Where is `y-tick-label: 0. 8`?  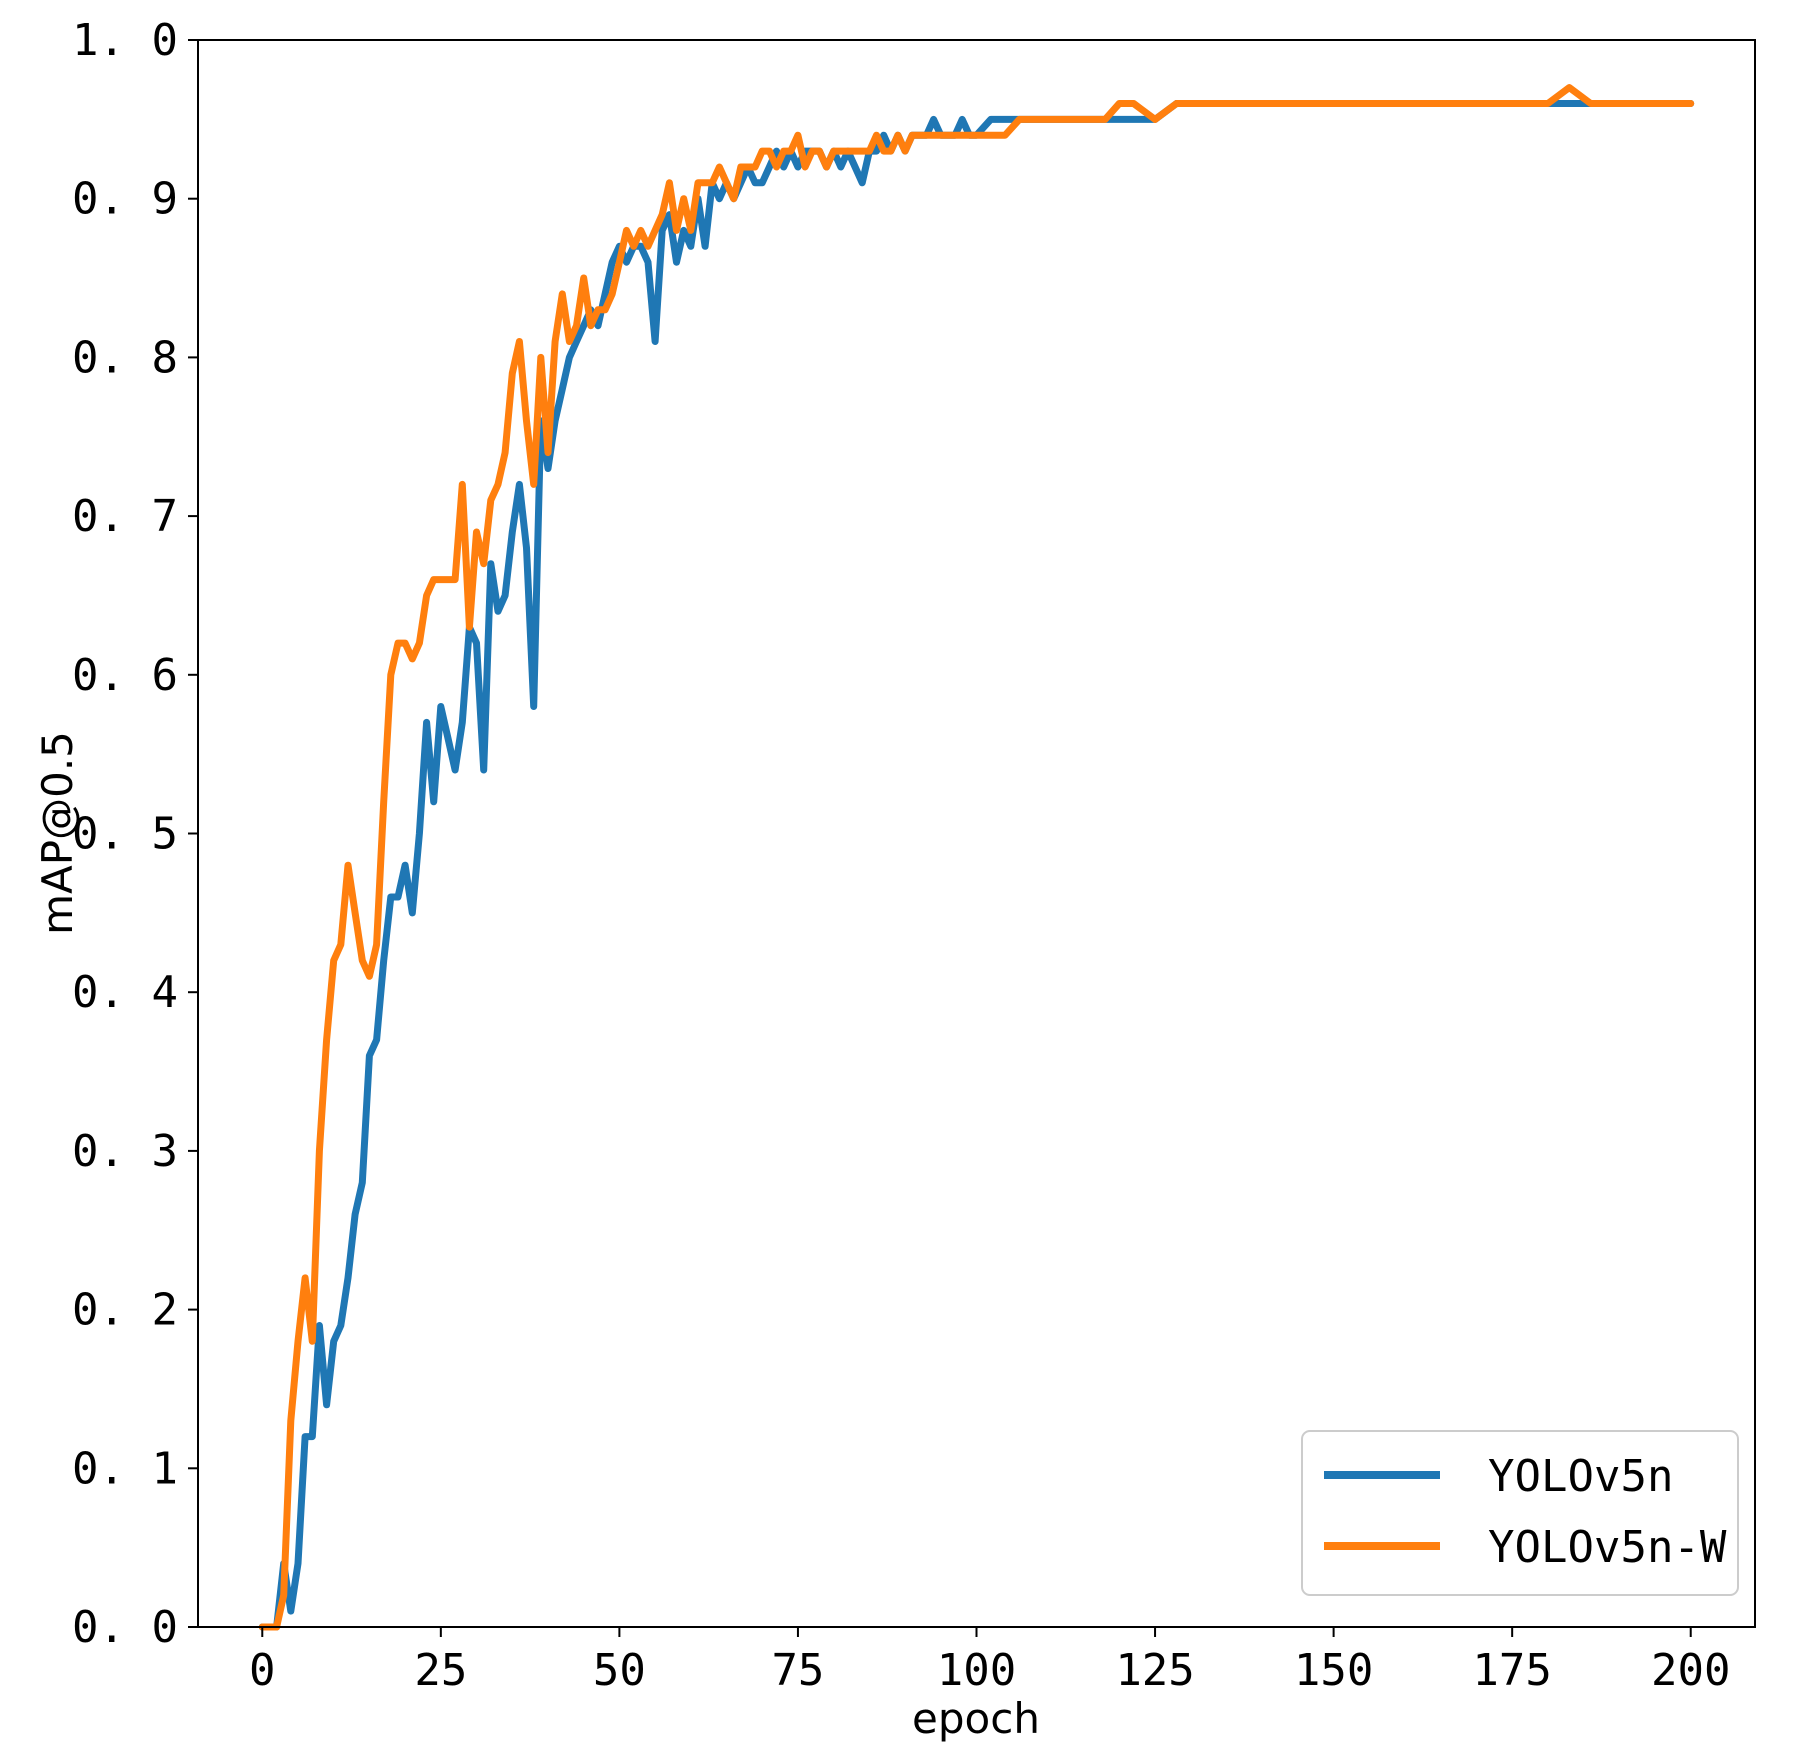 y-tick-label: 0. 8 is located at coordinates (125, 357).